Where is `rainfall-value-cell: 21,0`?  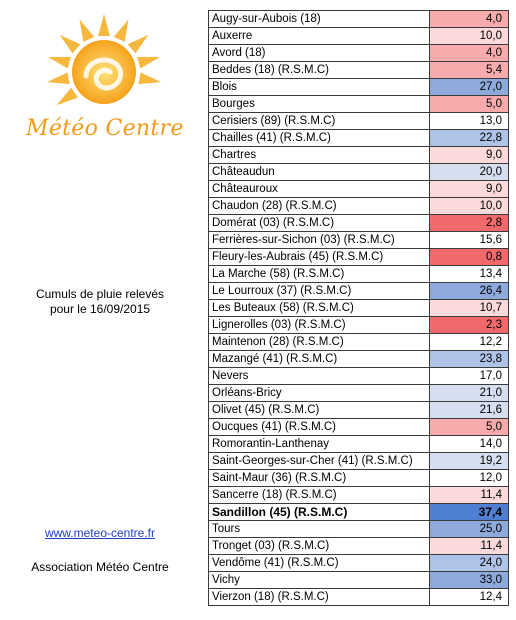 rainfall-value-cell: 21,0 is located at coordinates (469, 393).